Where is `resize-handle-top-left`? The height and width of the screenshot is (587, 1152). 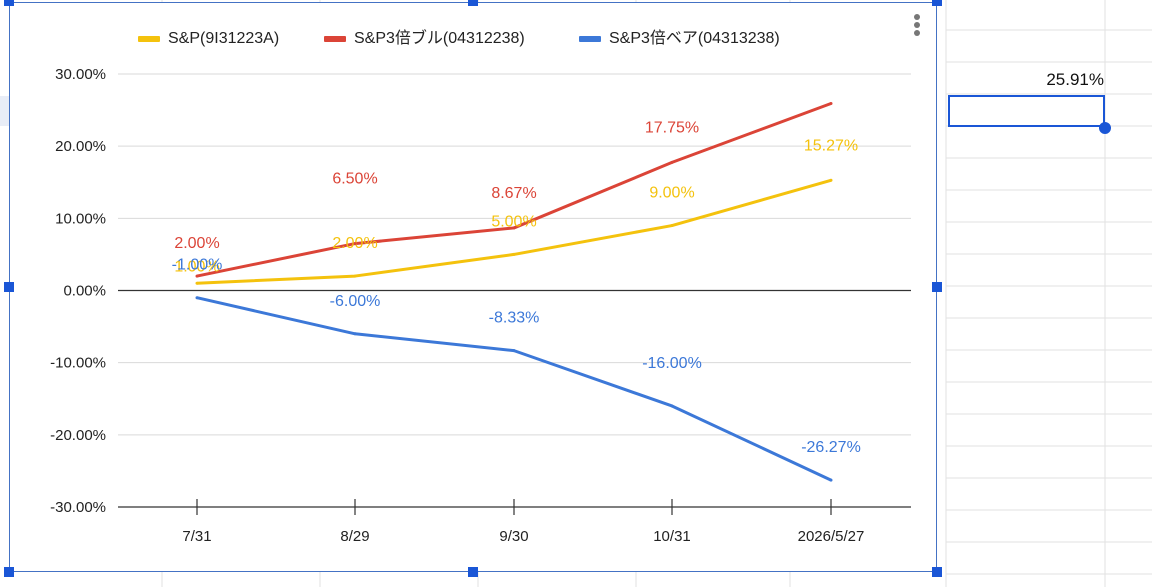
resize-handle-top-left is located at coordinates (9, 3).